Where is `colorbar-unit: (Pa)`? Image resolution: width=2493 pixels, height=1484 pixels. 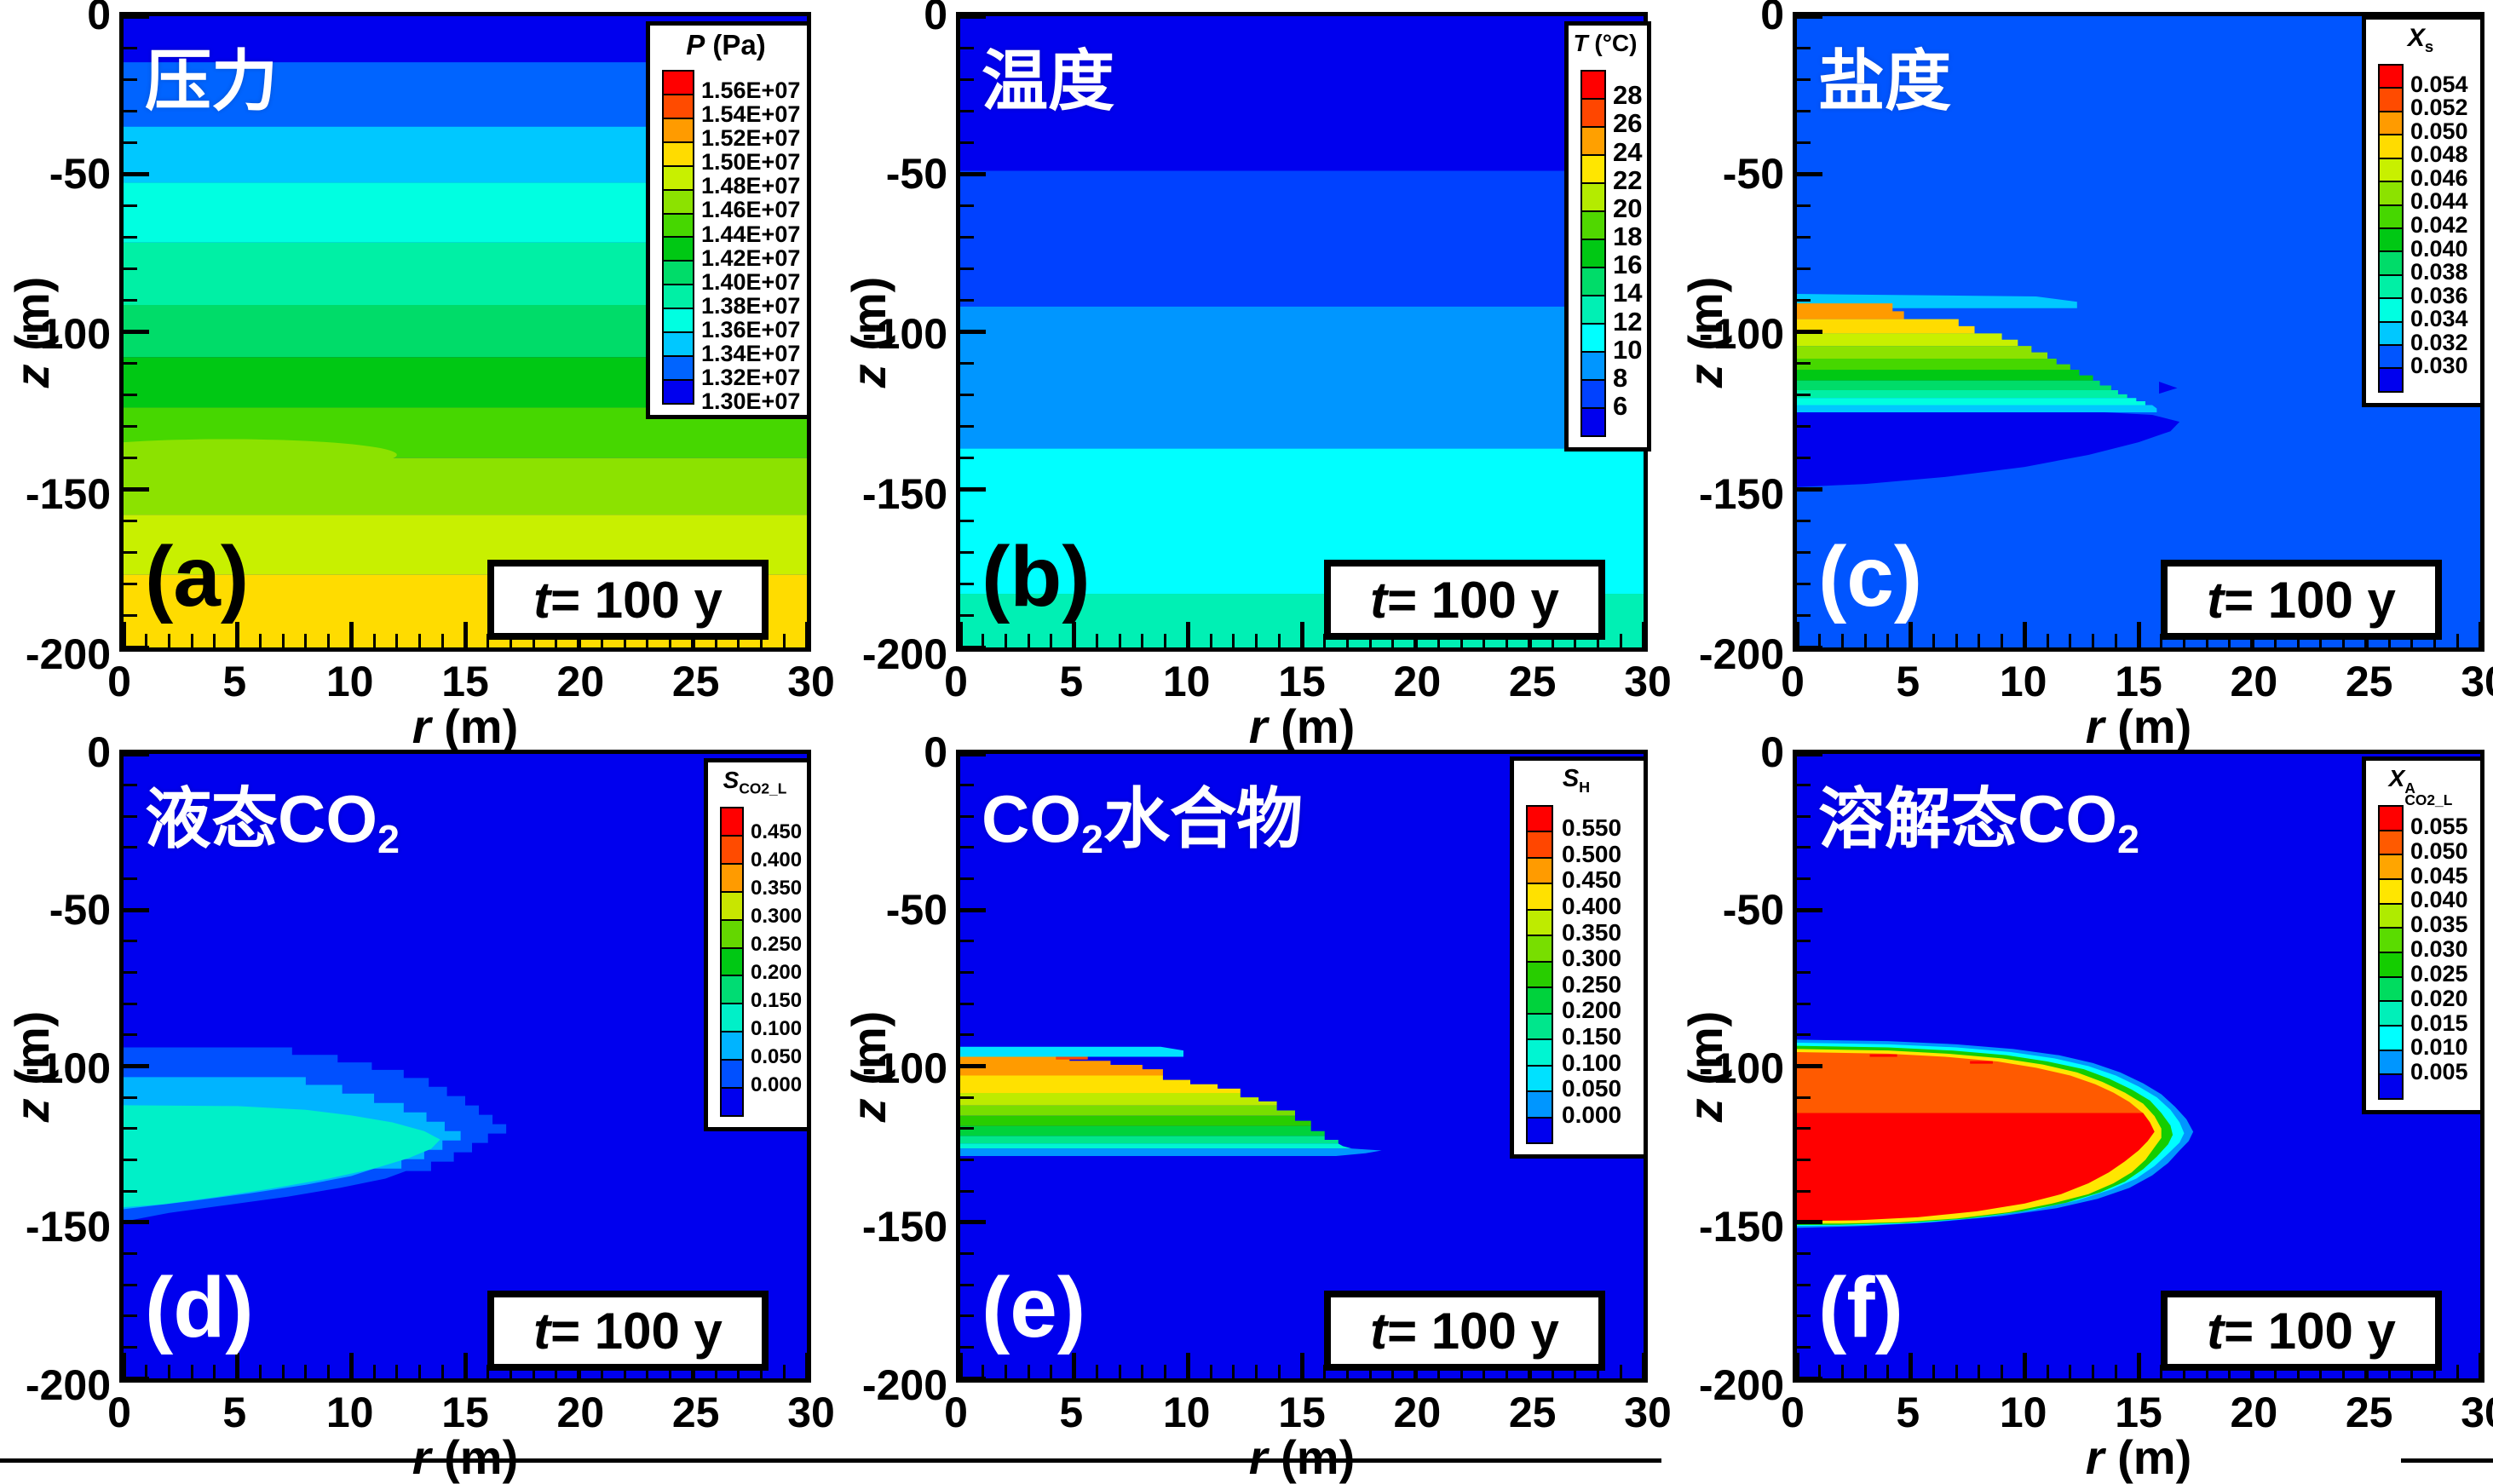
colorbar-unit: (Pa) is located at coordinates (735, 44).